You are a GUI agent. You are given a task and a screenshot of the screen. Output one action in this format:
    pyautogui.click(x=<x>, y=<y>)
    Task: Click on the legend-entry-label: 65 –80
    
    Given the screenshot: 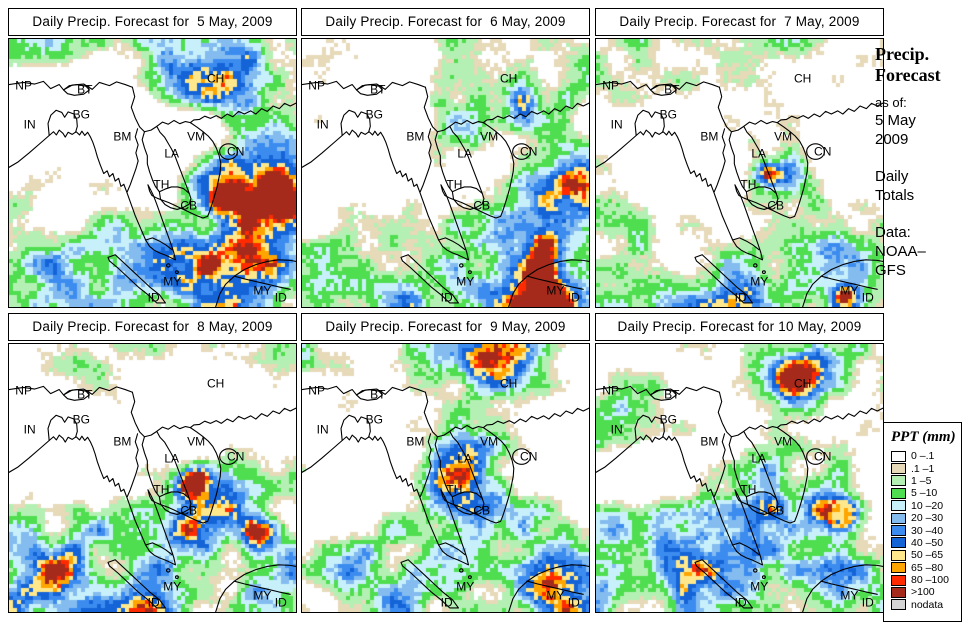 What is the action you would take?
    pyautogui.click(x=927, y=567)
    